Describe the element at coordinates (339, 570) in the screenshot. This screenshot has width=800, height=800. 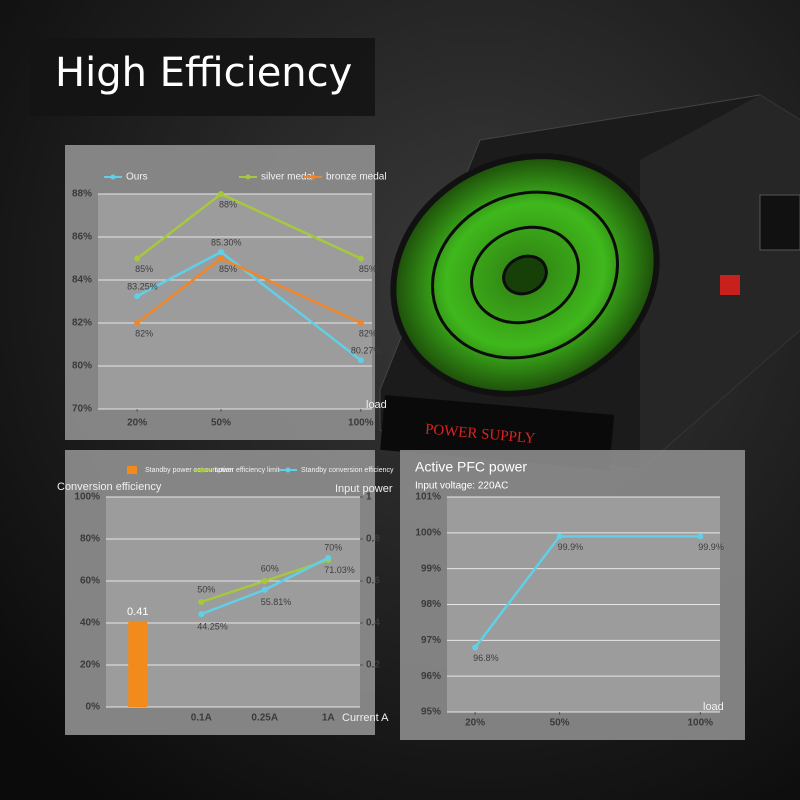
I see `value-label: 71.03%` at that location.